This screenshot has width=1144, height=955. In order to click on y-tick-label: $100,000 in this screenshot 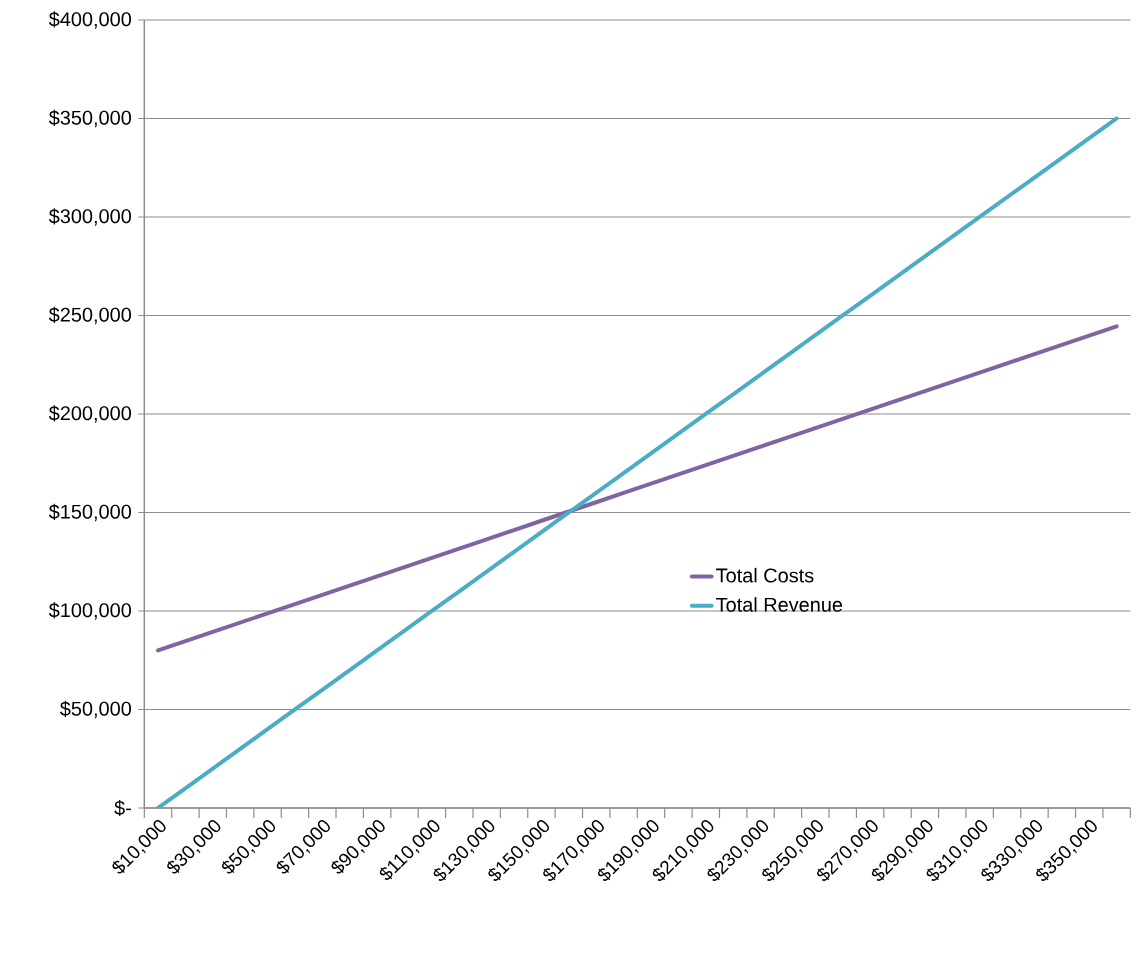, I will do `click(89, 611)`.